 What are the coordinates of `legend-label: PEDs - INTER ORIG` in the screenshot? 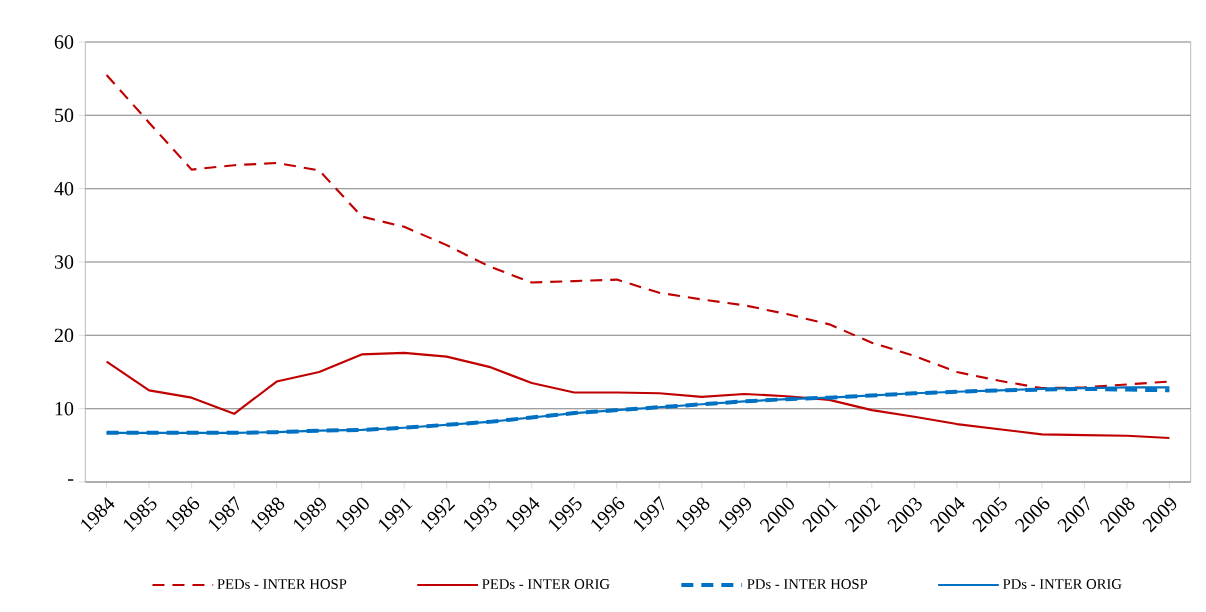 It's located at (546, 584).